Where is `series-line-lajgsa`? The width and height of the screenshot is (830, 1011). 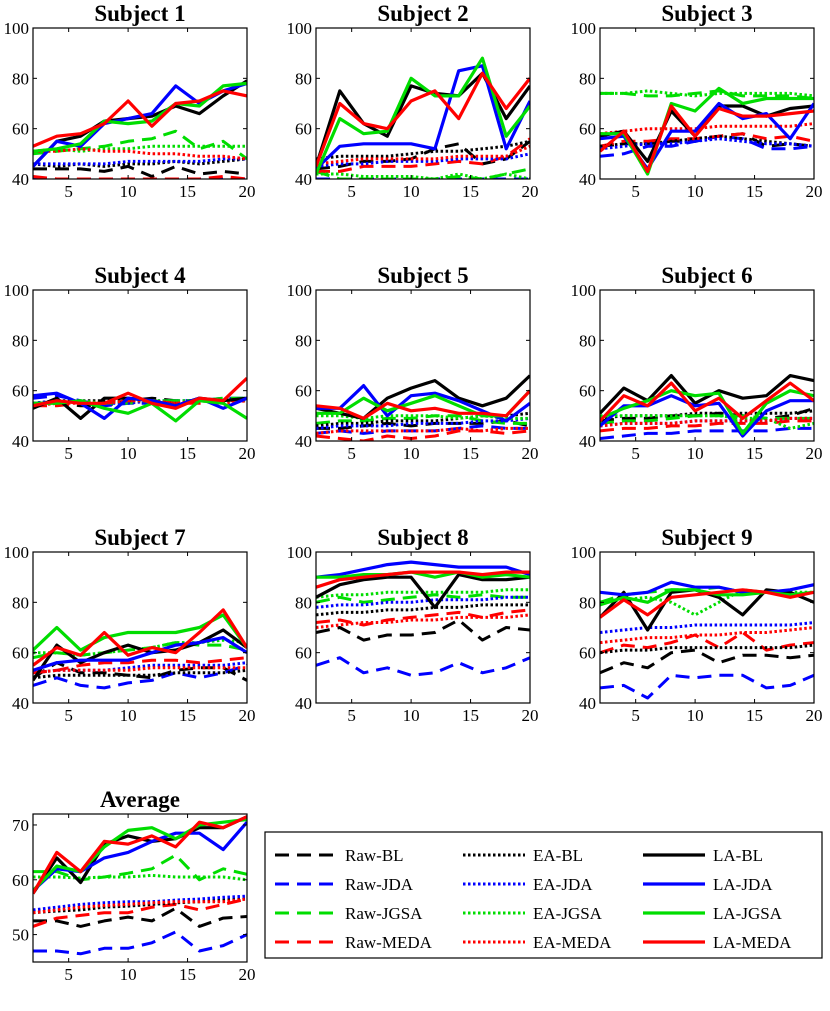 series-line-lajgsa is located at coordinates (707, 412).